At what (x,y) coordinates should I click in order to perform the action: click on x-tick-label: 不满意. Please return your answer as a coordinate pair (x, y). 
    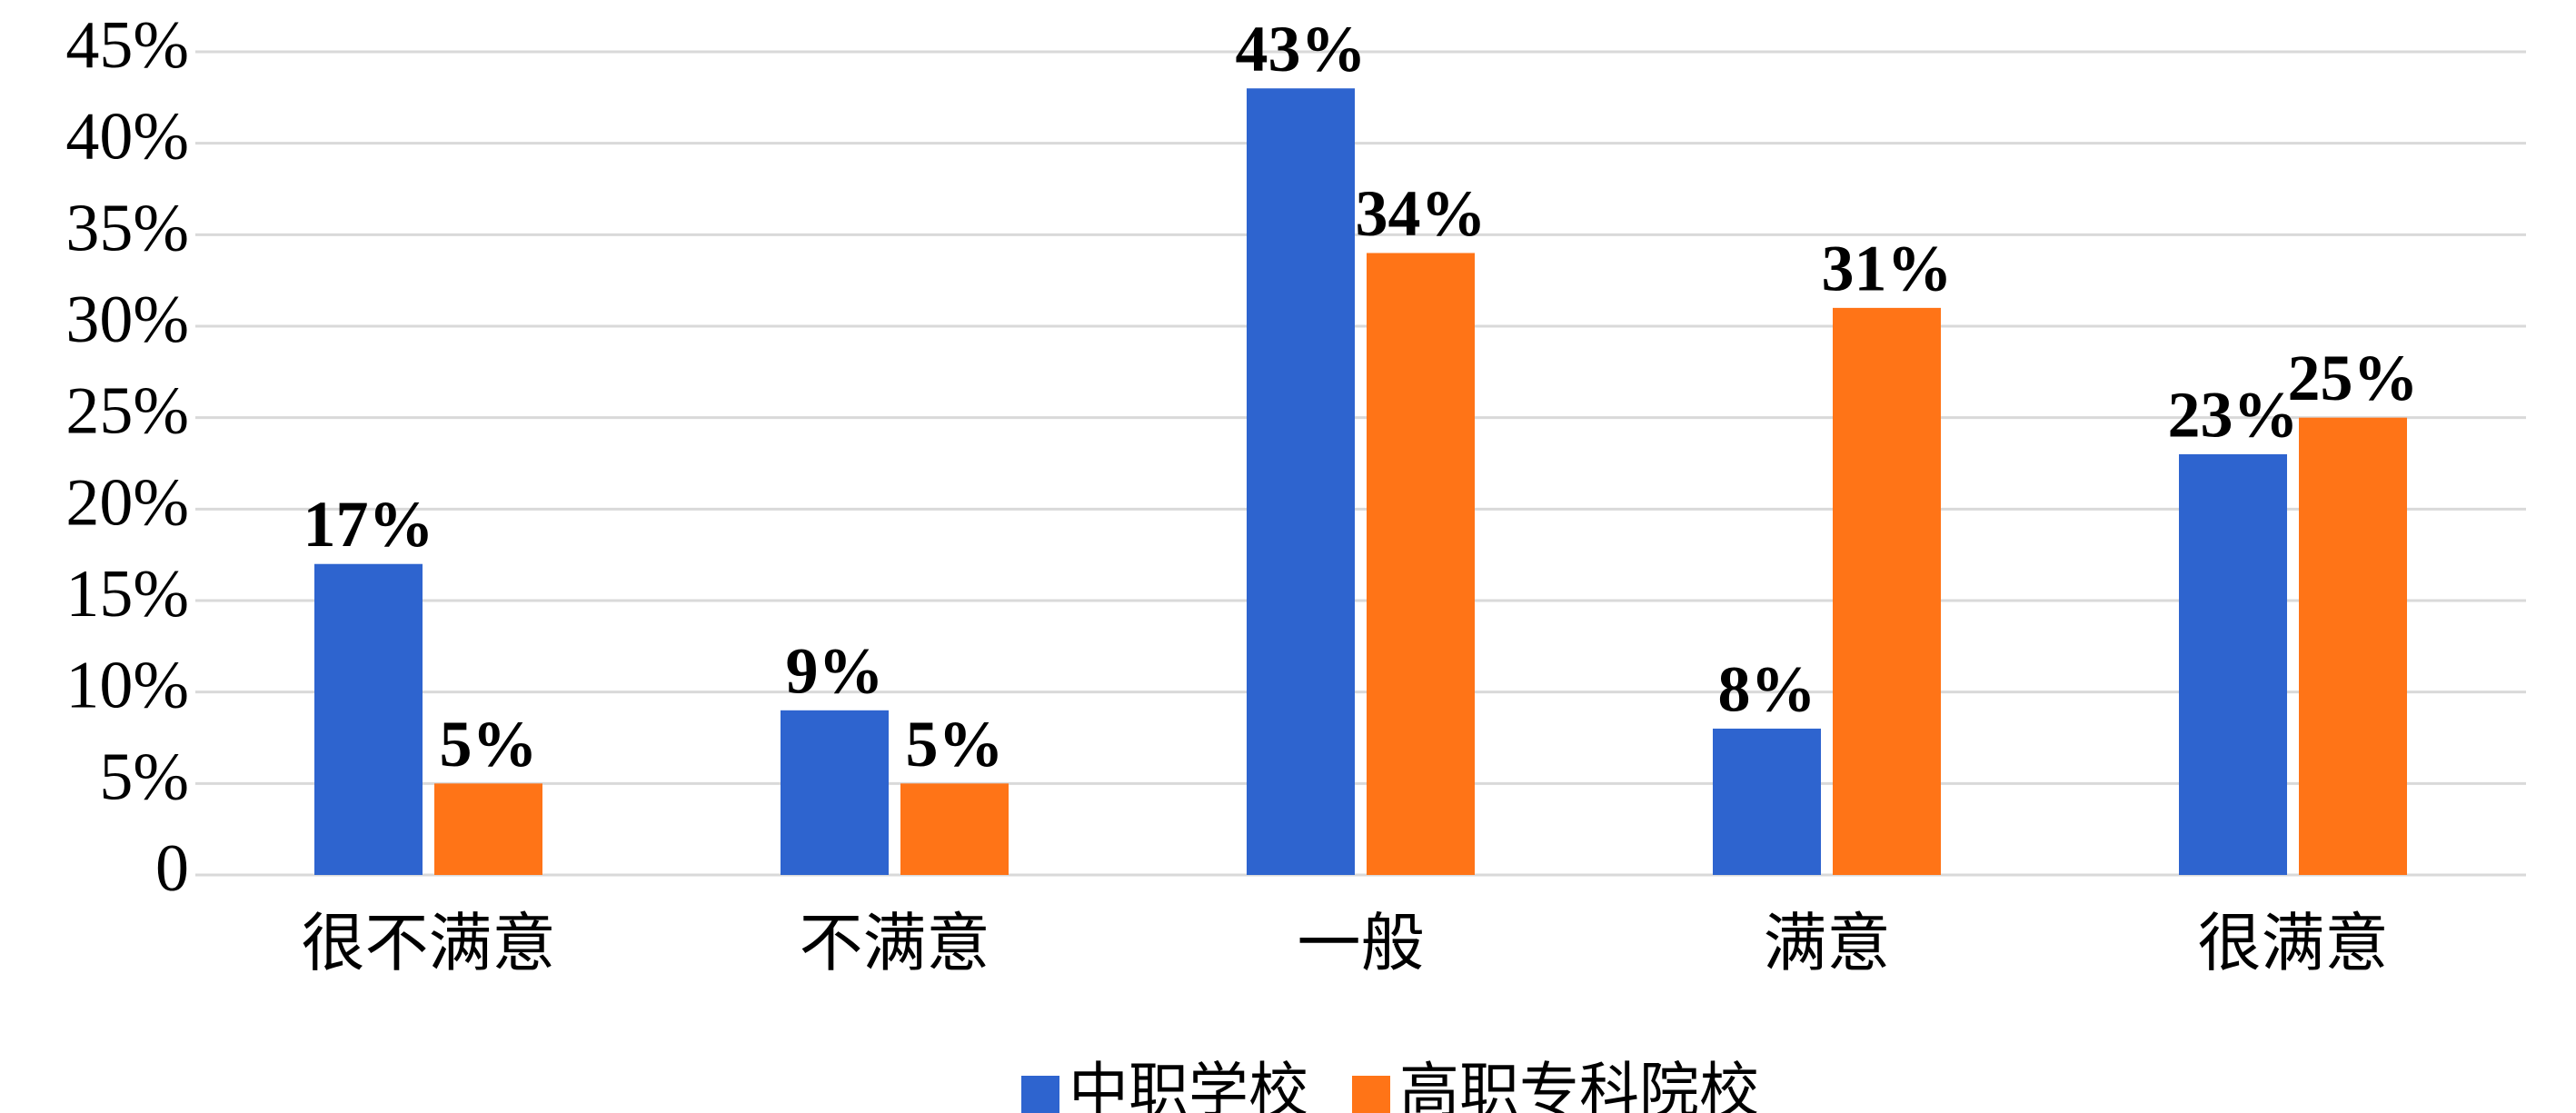
    Looking at the image, I should click on (895, 943).